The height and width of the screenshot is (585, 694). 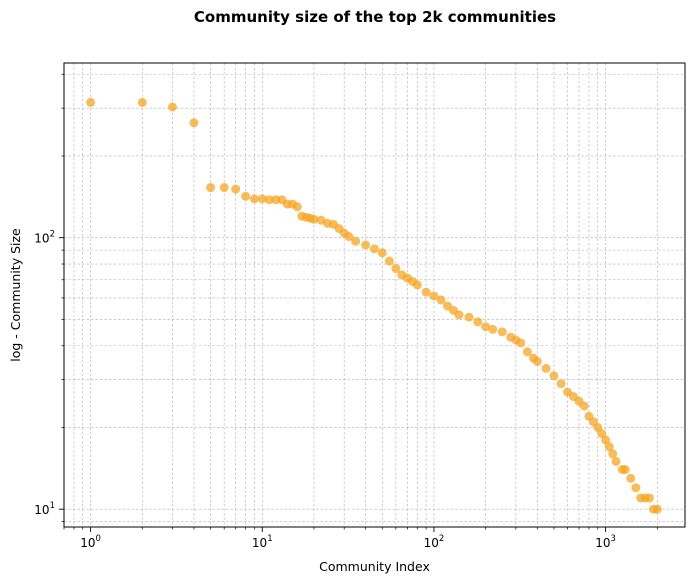 I want to click on x-tick-label: 10⁰, so click(x=90, y=542).